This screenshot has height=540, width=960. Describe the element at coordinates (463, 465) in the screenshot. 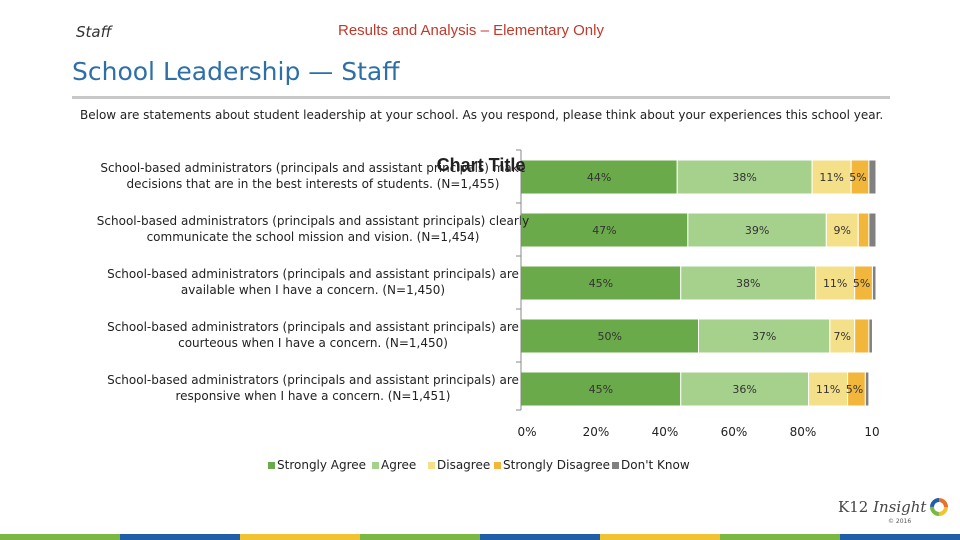

I see `legend-label: Disagree` at that location.